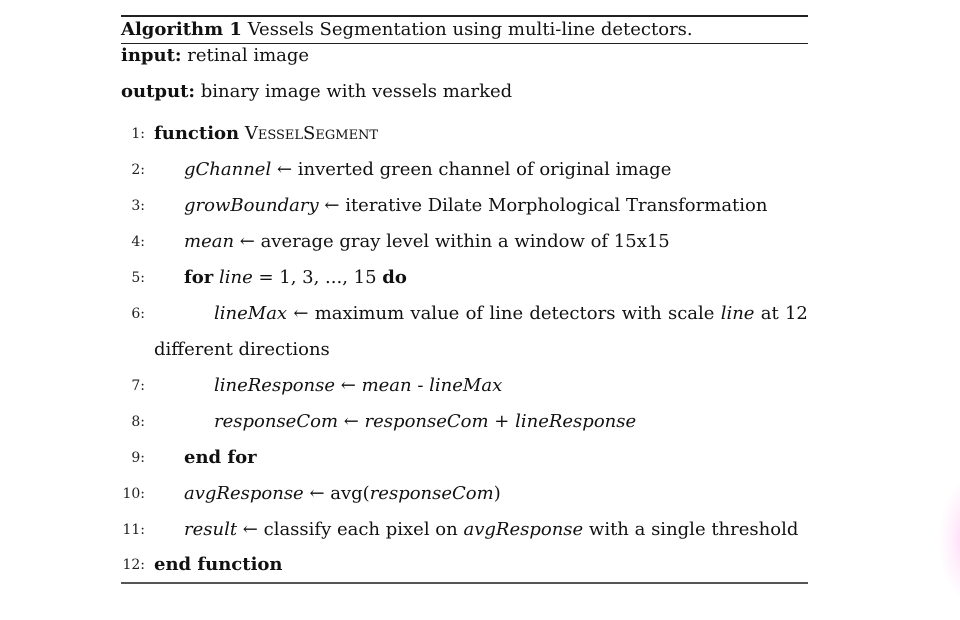 The image size is (960, 620). I want to click on line-content: avgResponse ← avg(responseCom), so click(342, 494).